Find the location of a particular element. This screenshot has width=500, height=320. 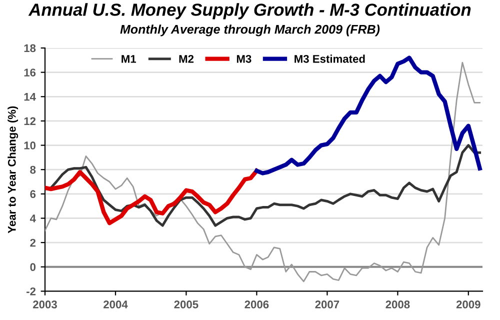

legend-label: M2 is located at coordinates (186, 58).